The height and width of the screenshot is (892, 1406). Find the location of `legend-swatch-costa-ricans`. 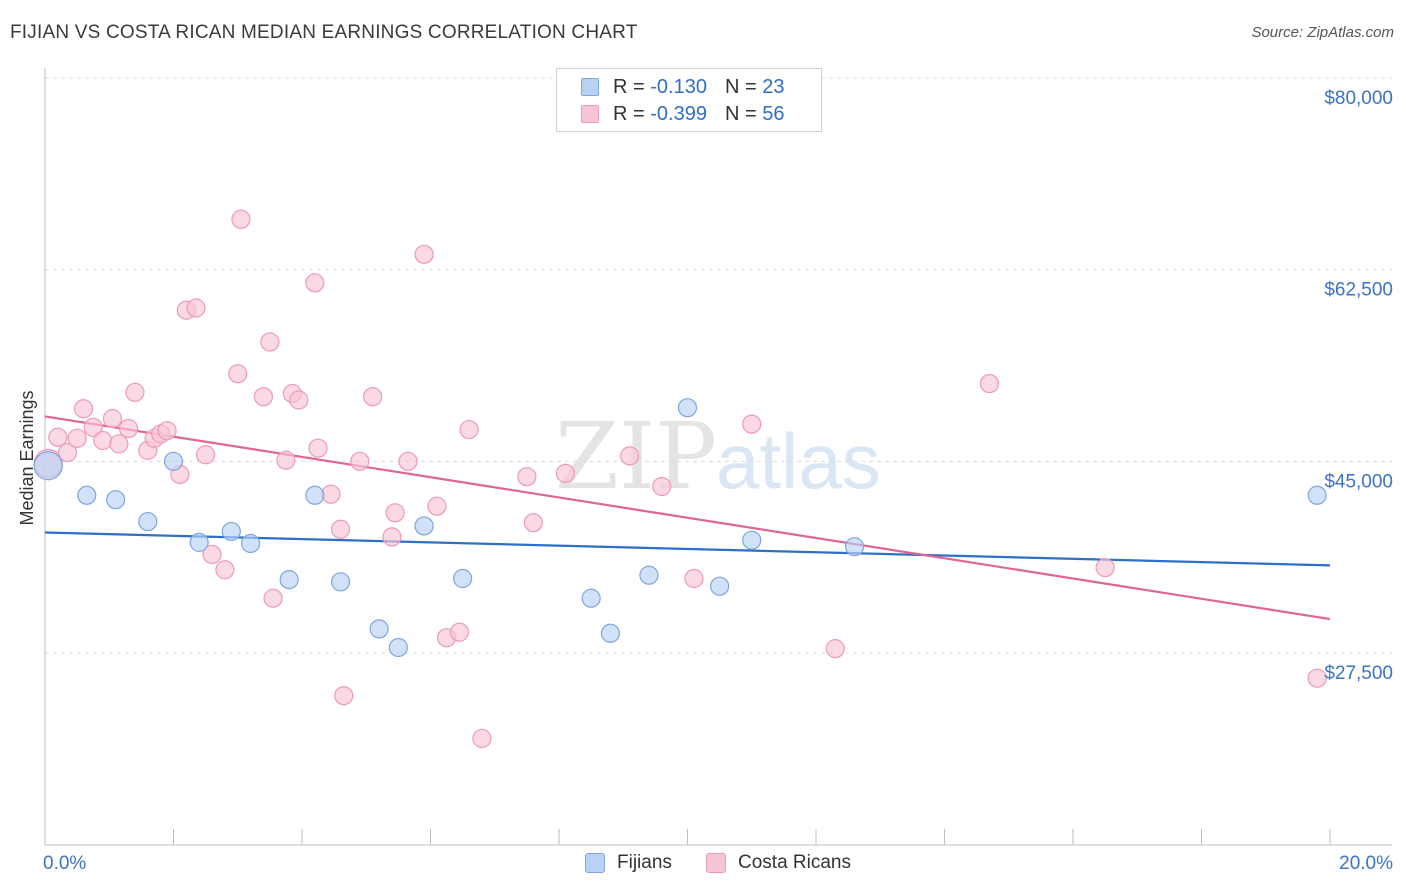

legend-swatch-costa-ricans is located at coordinates (590, 114).